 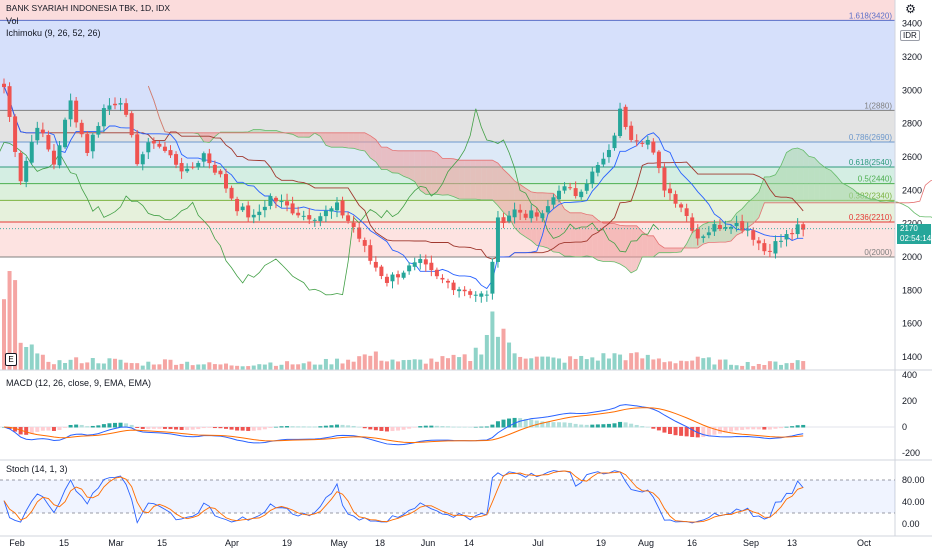 I want to click on fib-level-label: 0.5(2440), so click(x=875, y=179).